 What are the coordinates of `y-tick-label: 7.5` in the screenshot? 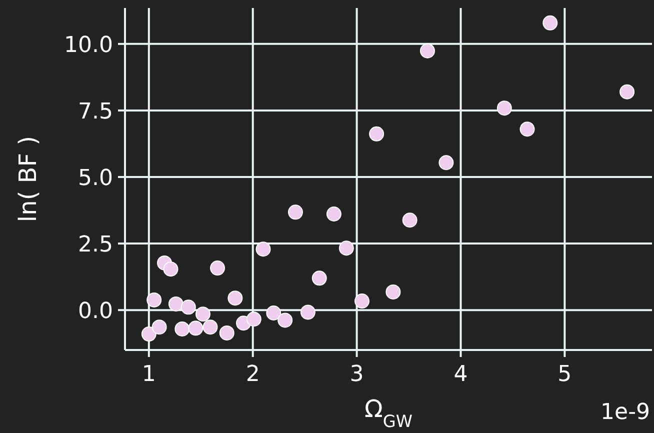 It's located at (95, 111).